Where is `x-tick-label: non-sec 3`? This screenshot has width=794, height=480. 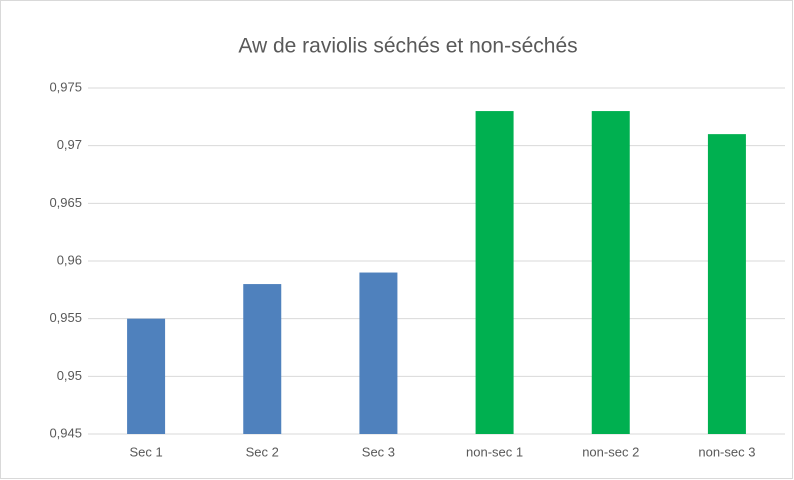 x-tick-label: non-sec 3 is located at coordinates (726, 451).